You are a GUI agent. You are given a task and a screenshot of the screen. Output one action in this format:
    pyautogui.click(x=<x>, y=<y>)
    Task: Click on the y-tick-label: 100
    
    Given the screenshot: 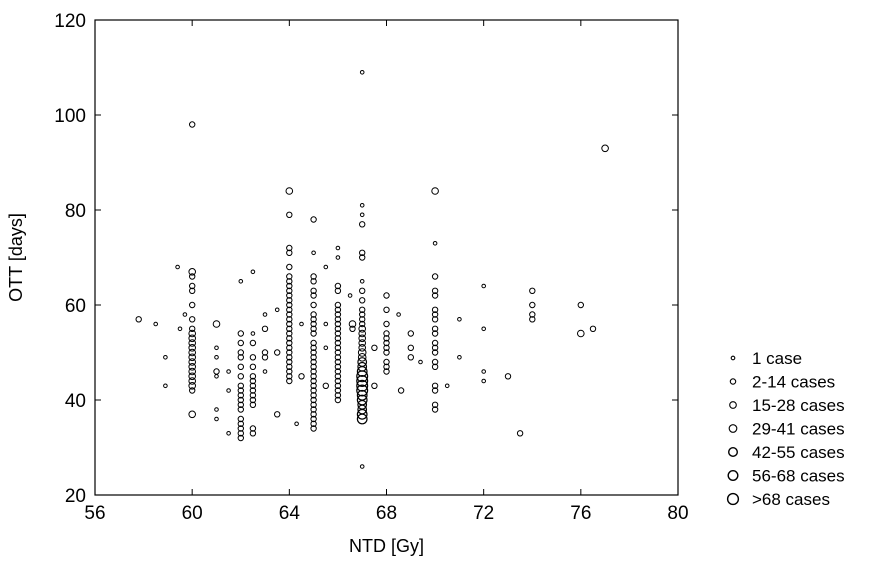 What is the action you would take?
    pyautogui.click(x=70, y=116)
    